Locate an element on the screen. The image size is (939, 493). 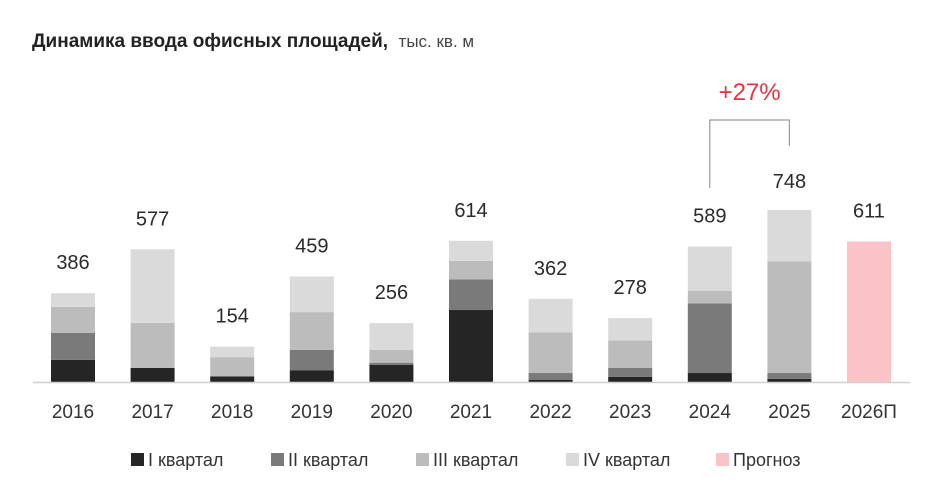
bar-segment-2018-s4 is located at coordinates (232, 352).